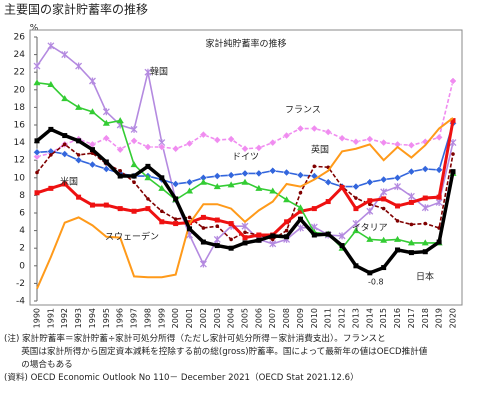 Image resolution: width=480 pixels, height=400 pixels. Describe the element at coordinates (22, 266) in the screenshot. I see `y-tick-label: 0` at that location.